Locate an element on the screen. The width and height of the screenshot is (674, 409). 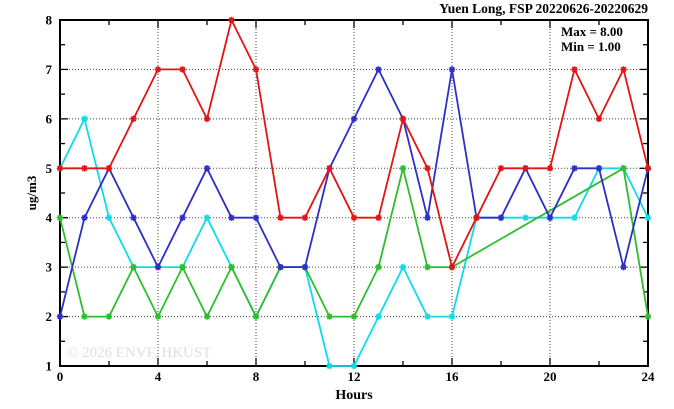
x-tick-label: 12 is located at coordinates (354, 376).